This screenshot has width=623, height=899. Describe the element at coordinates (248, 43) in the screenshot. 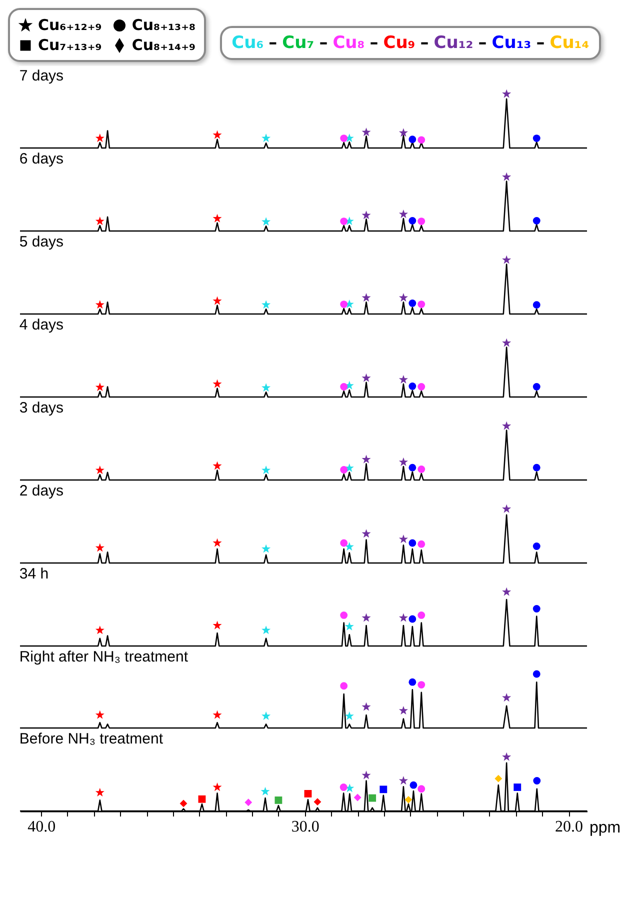

I see `legend-label: Cu₆` at that location.